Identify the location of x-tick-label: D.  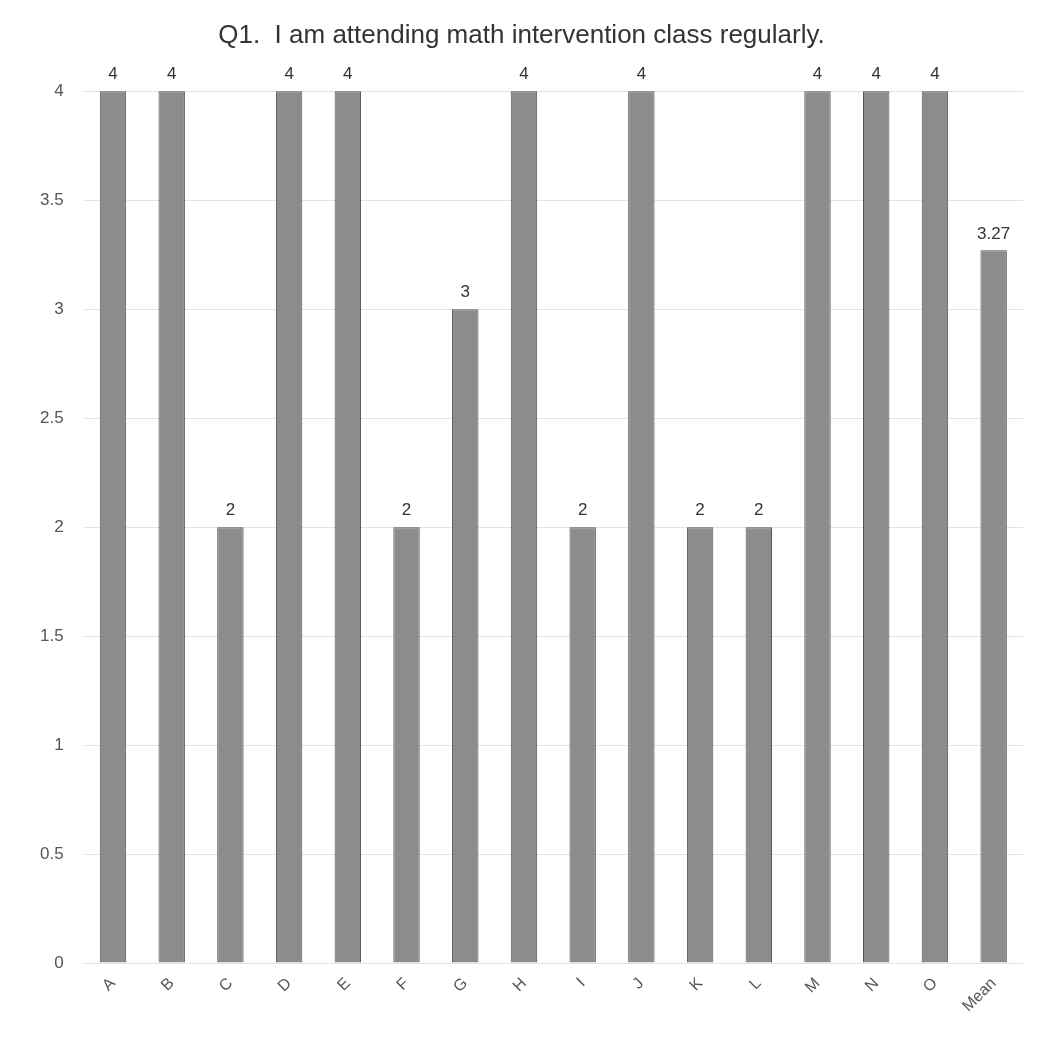
(284, 984).